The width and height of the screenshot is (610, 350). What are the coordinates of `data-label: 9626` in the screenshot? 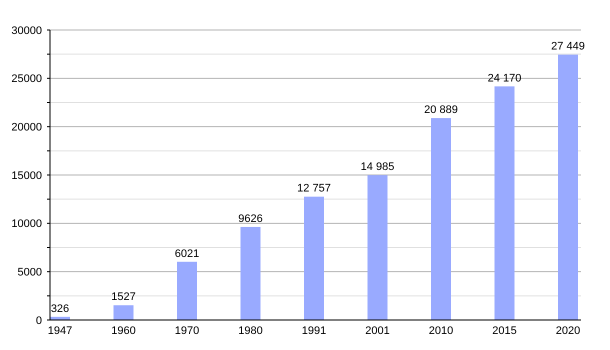 It's located at (250, 218).